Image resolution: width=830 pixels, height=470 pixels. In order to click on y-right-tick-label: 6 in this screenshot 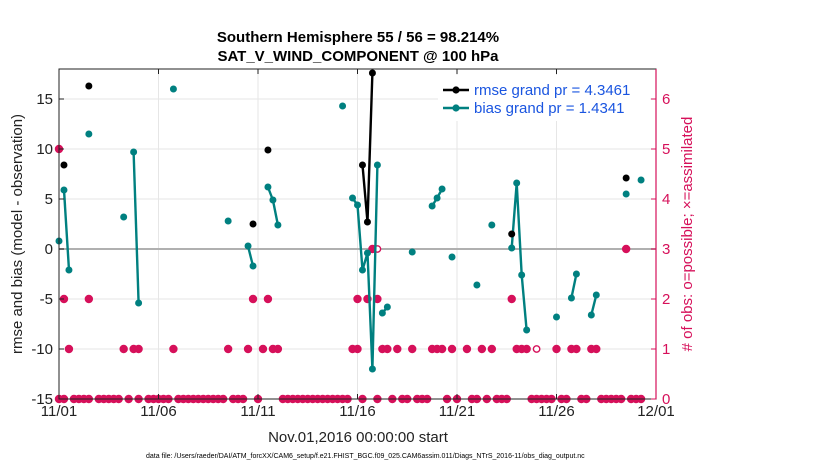, I will do `click(666, 99)`.